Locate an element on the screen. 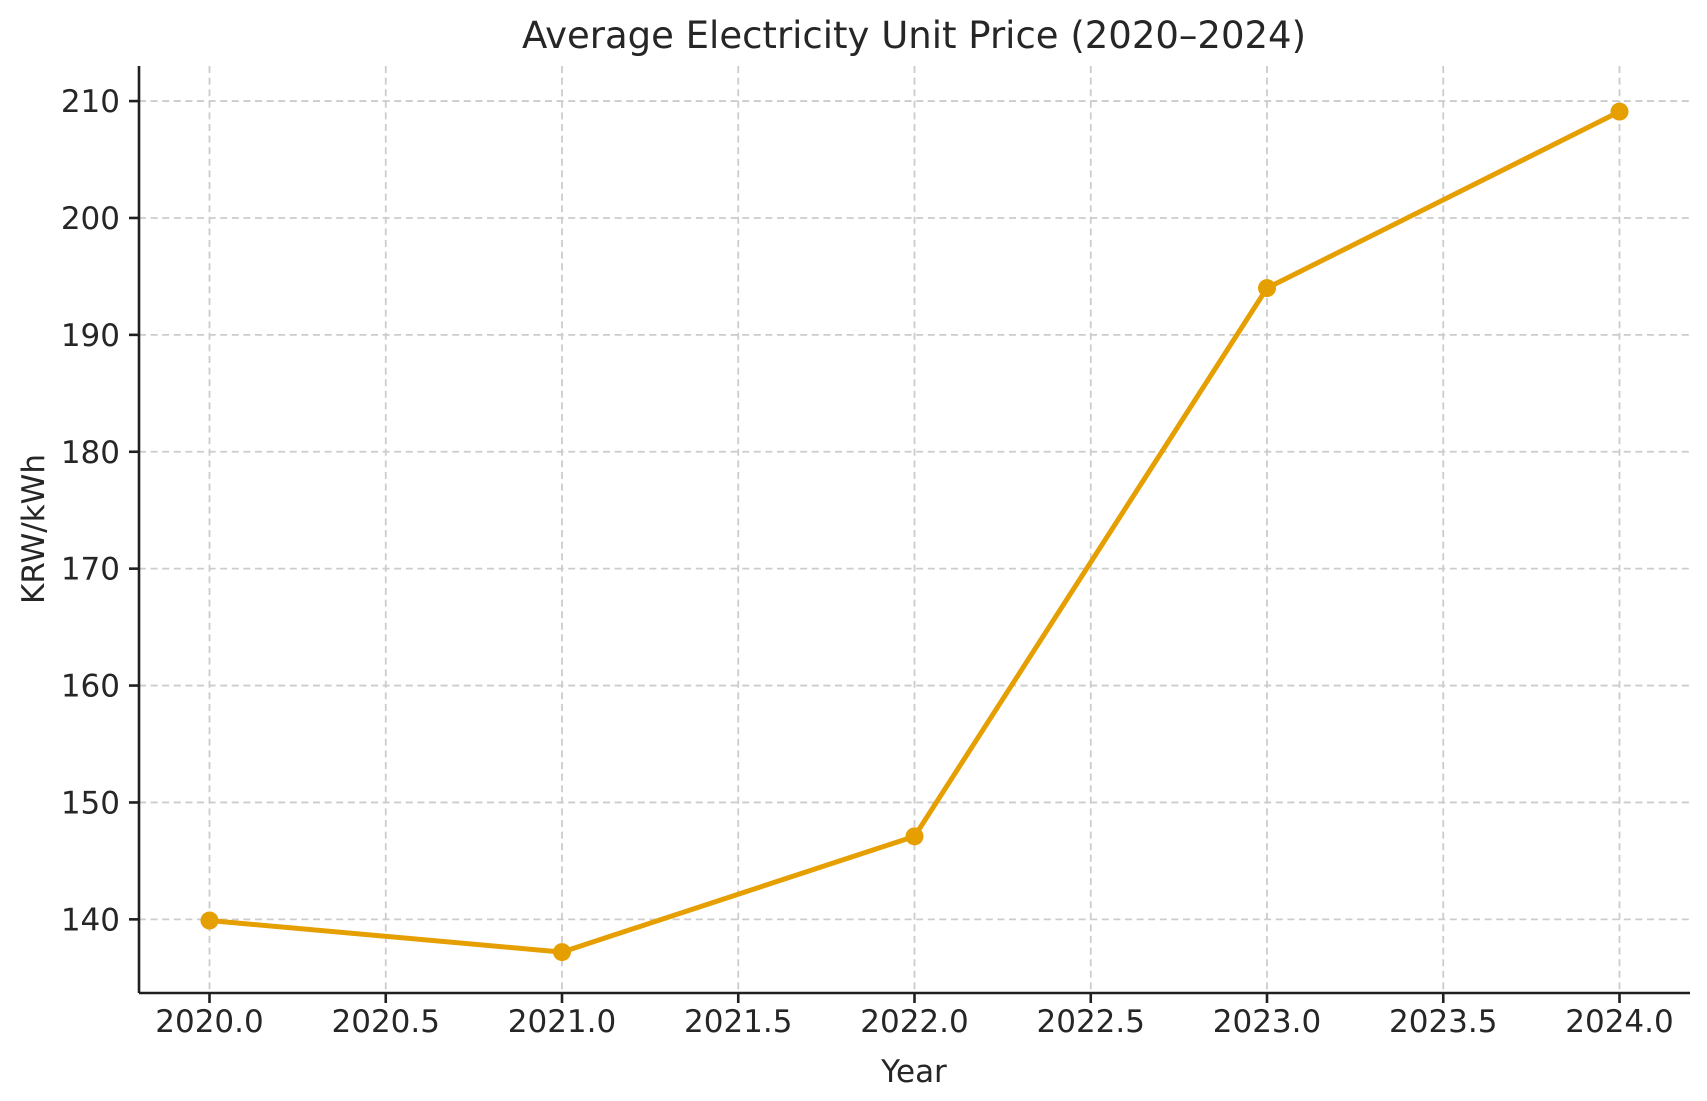 Image resolution: width=1707 pixels, height=1101 pixels. y-tick-label: 170 is located at coordinates (90, 570).